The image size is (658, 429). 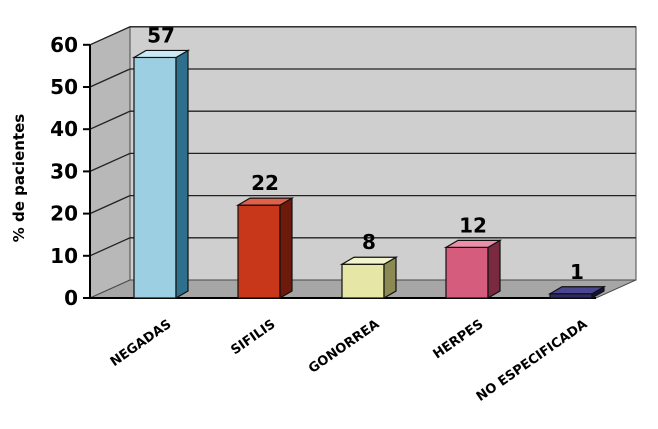 What do you see at coordinates (532, 361) in the screenshot?
I see `x-tick-label: NO ESPECIFICADA` at bounding box center [532, 361].